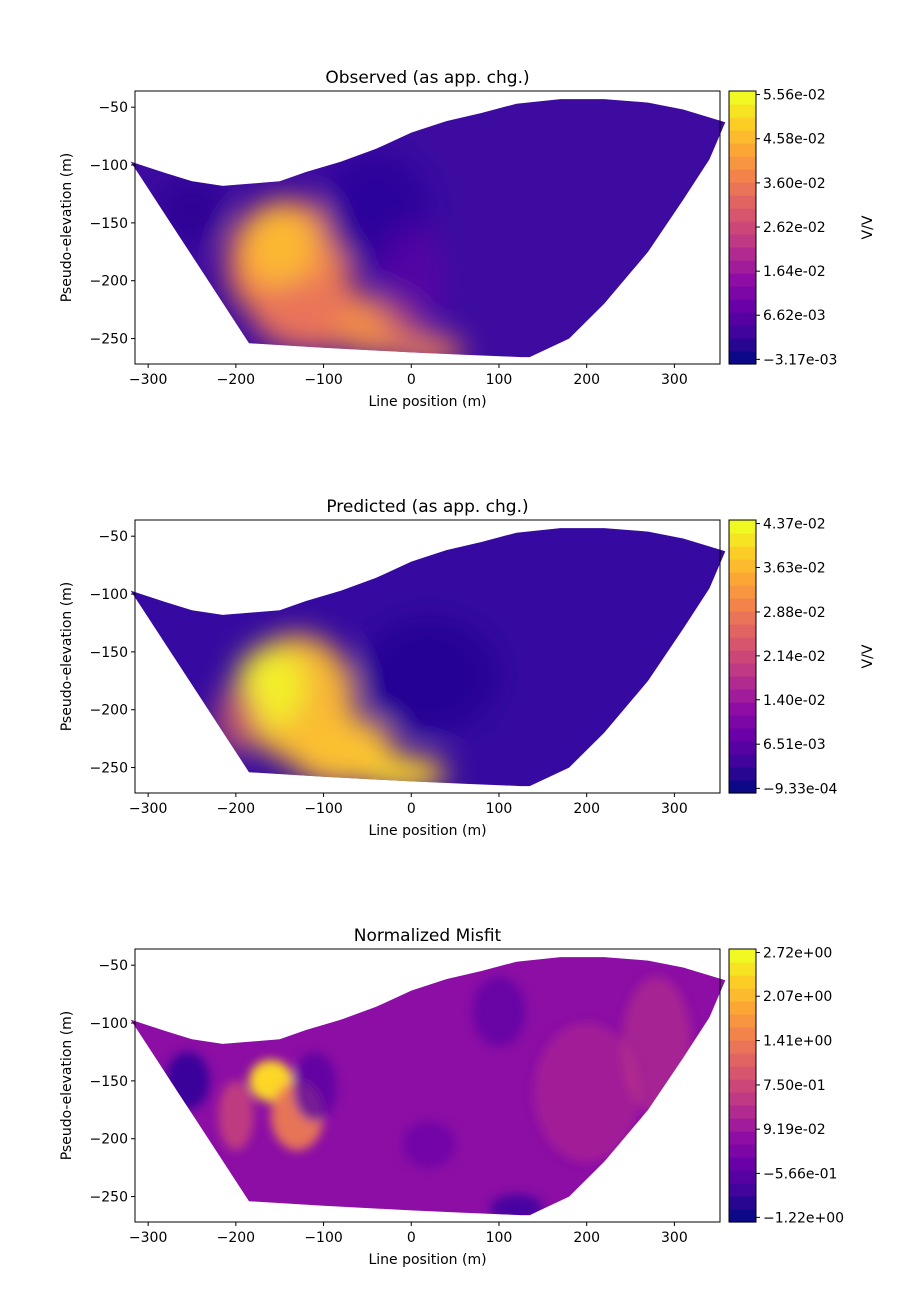  What do you see at coordinates (427, 78) in the screenshot?
I see `chart-title: Observed (as app. chg.)` at bounding box center [427, 78].